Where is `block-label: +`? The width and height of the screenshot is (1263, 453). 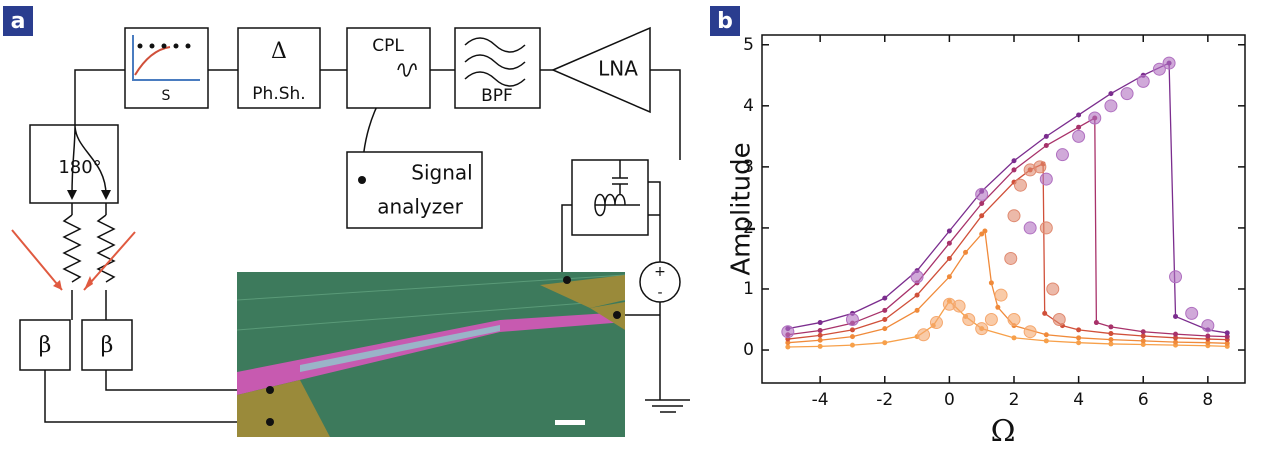 block-label: + is located at coordinates (660, 272).